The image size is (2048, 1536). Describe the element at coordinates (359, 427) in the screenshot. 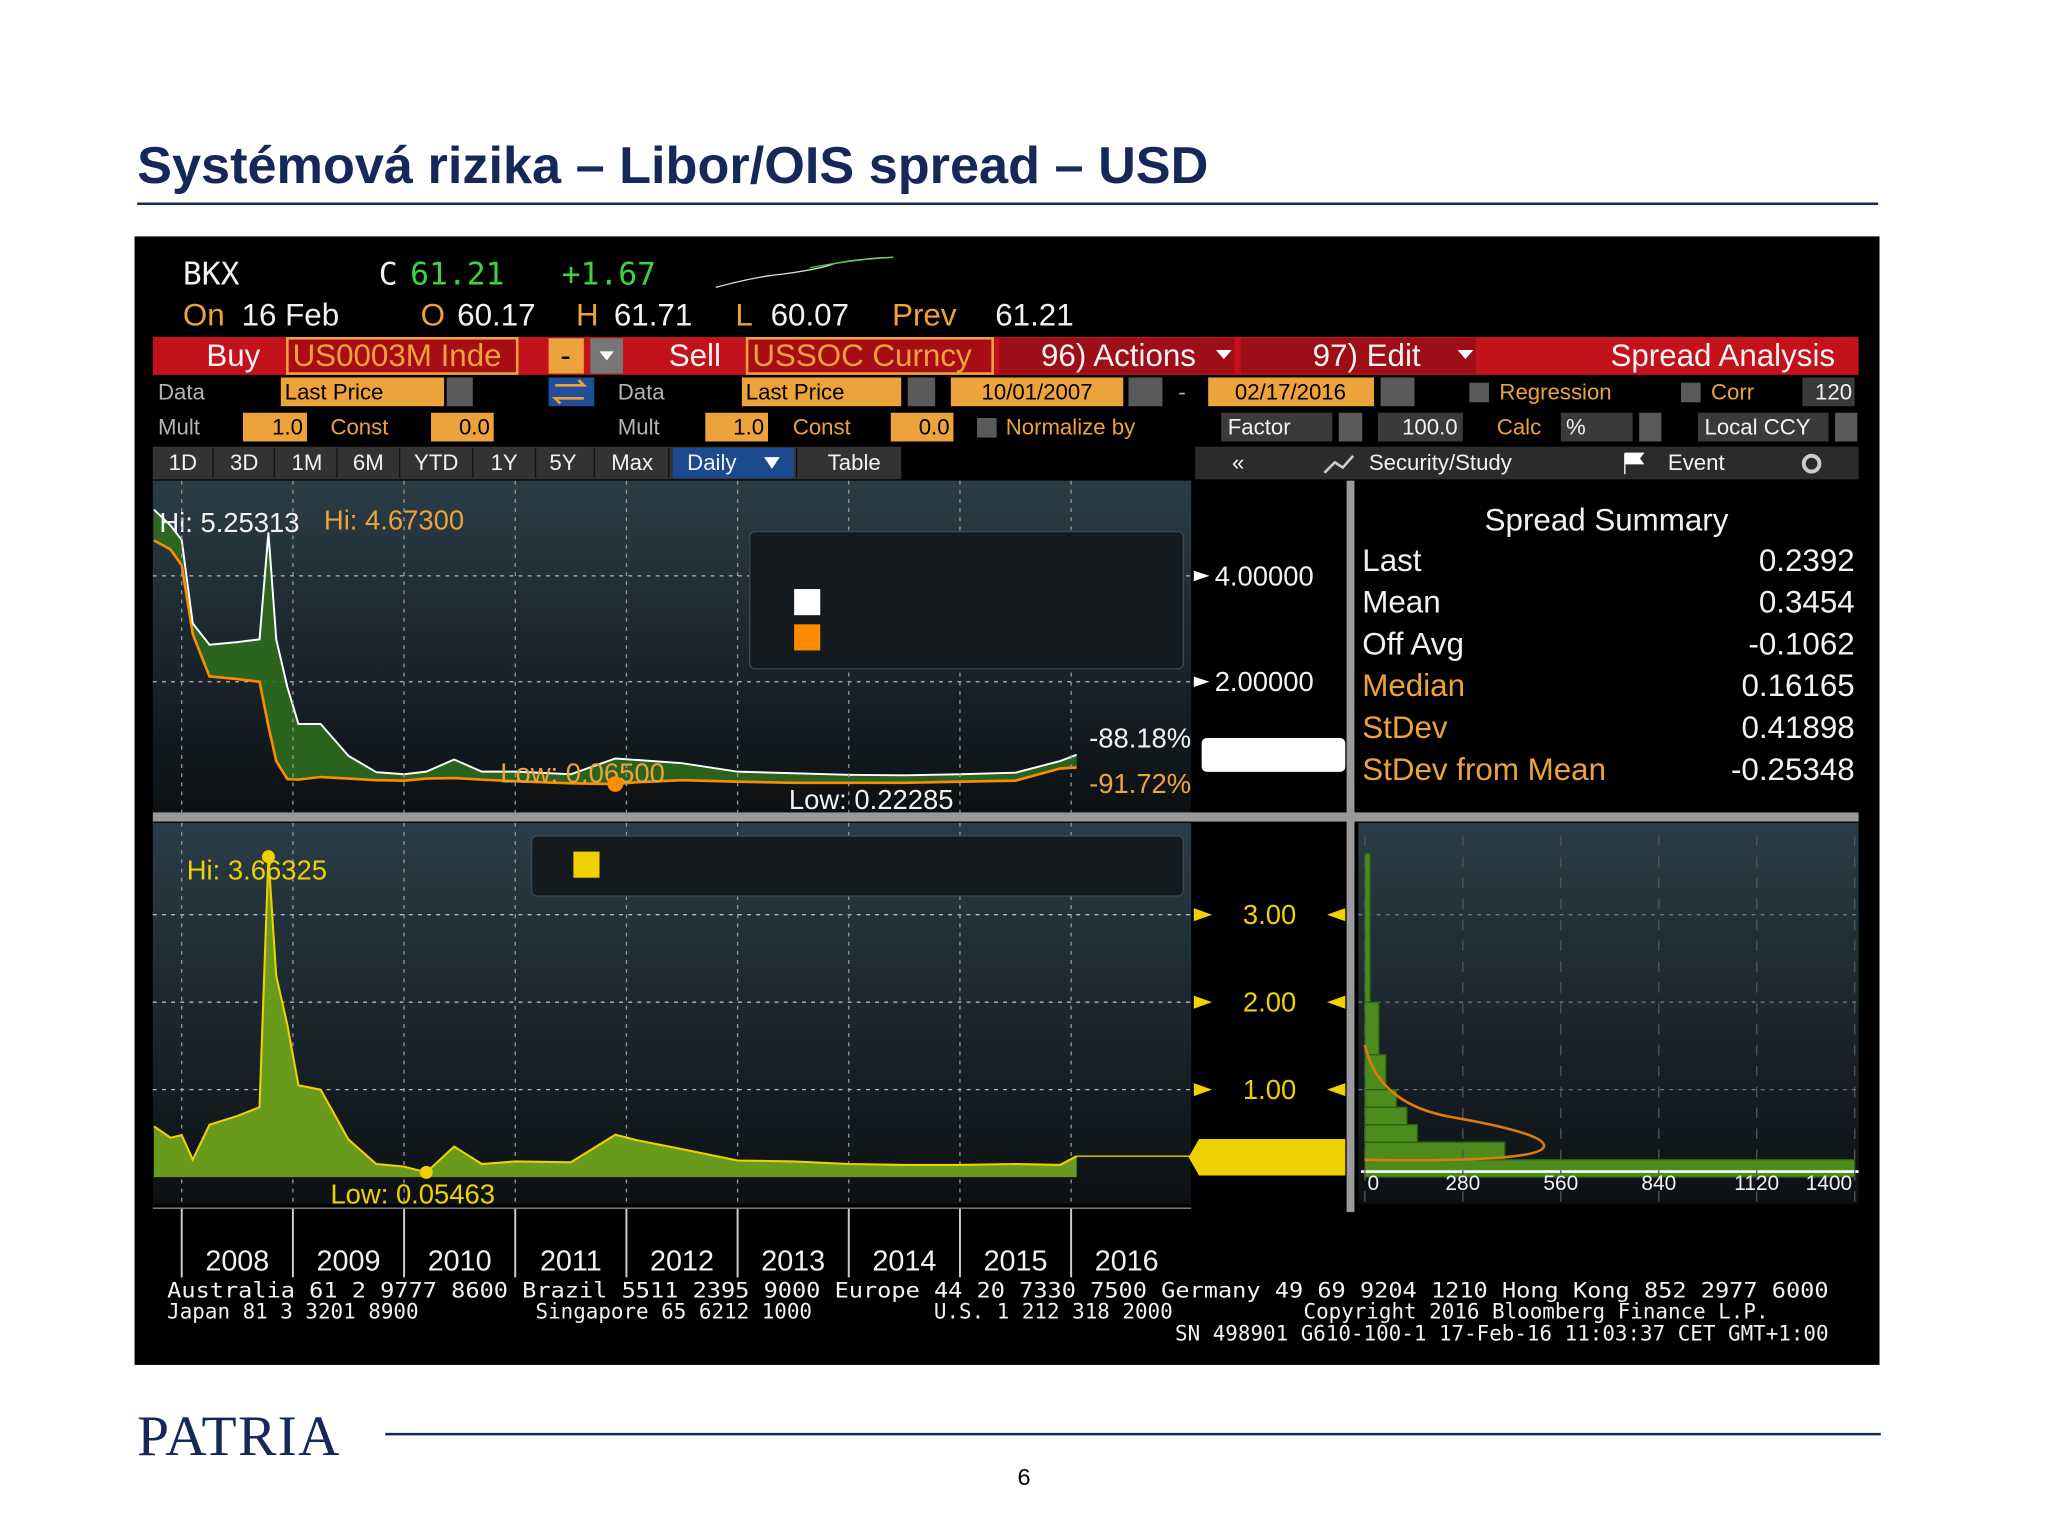

I see `field-text: Const` at that location.